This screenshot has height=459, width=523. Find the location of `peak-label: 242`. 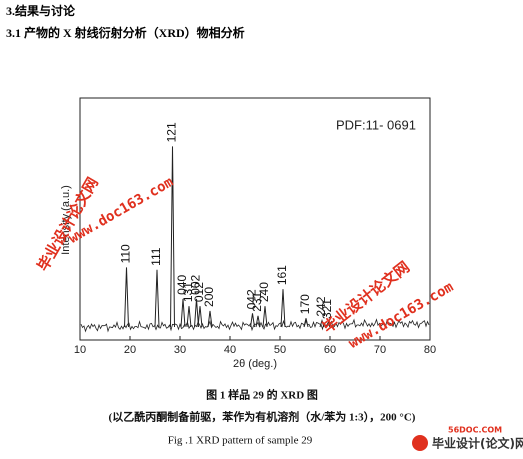

peak-label: 242 is located at coordinates (321, 306).